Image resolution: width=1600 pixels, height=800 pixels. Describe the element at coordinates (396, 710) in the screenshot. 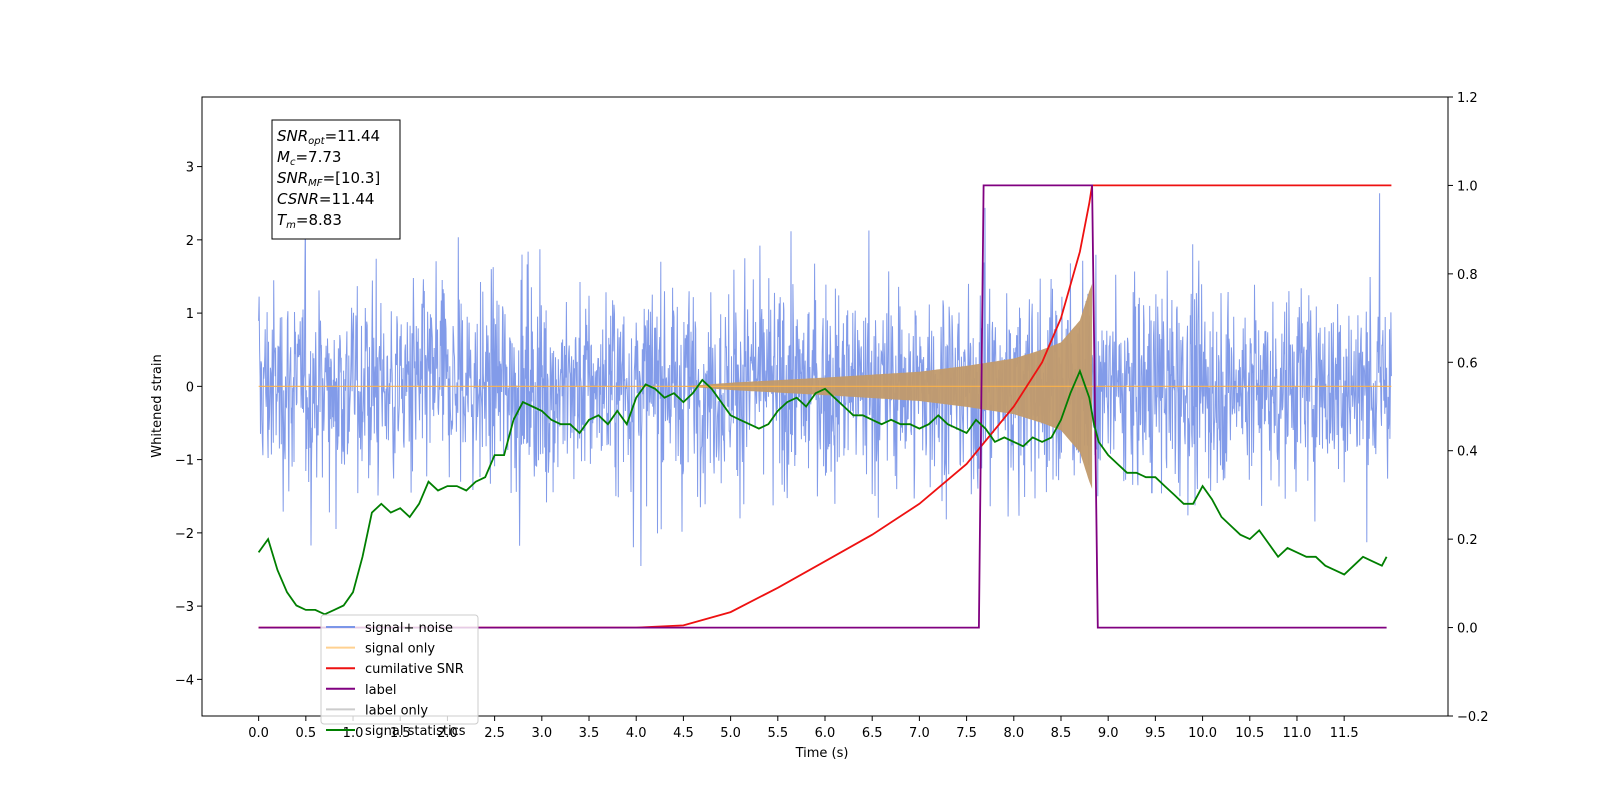

I see `legend-label: label only` at that location.